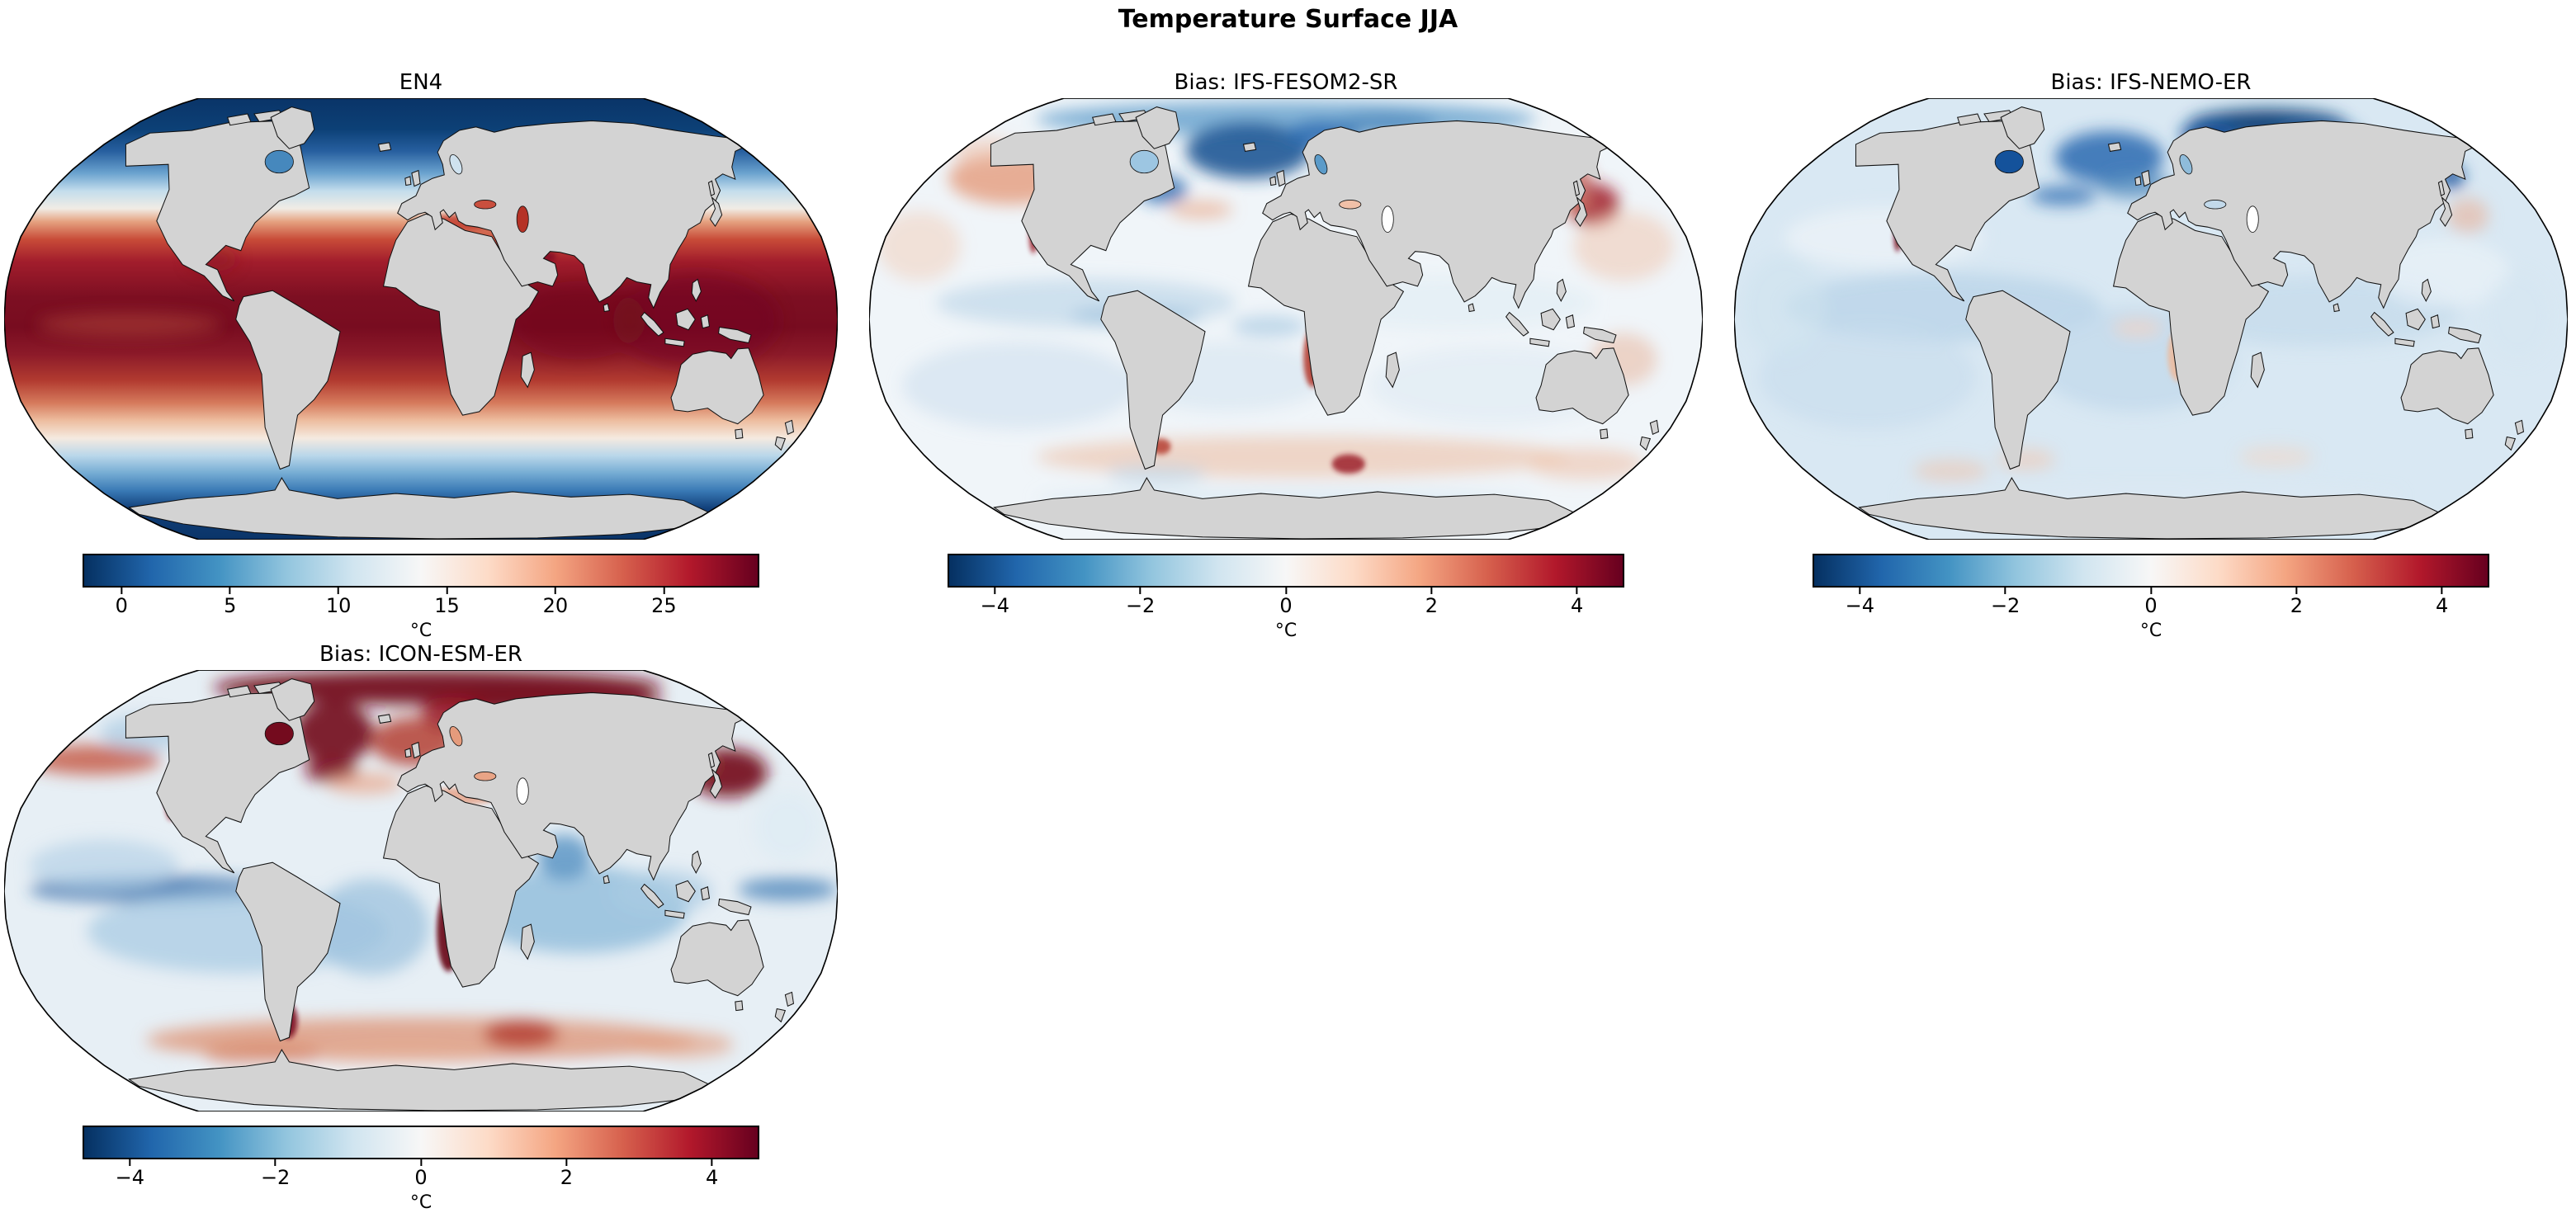  I want to click on colorbar-ticks-en4: 0 5 10 15 20 25, so click(421, 604).